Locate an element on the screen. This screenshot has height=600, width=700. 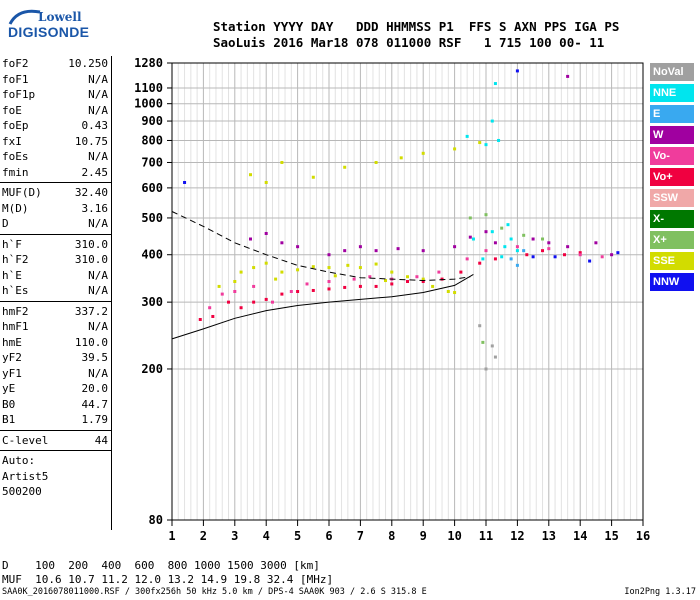
param-value: 110.0 is located at coordinates (91, 342).